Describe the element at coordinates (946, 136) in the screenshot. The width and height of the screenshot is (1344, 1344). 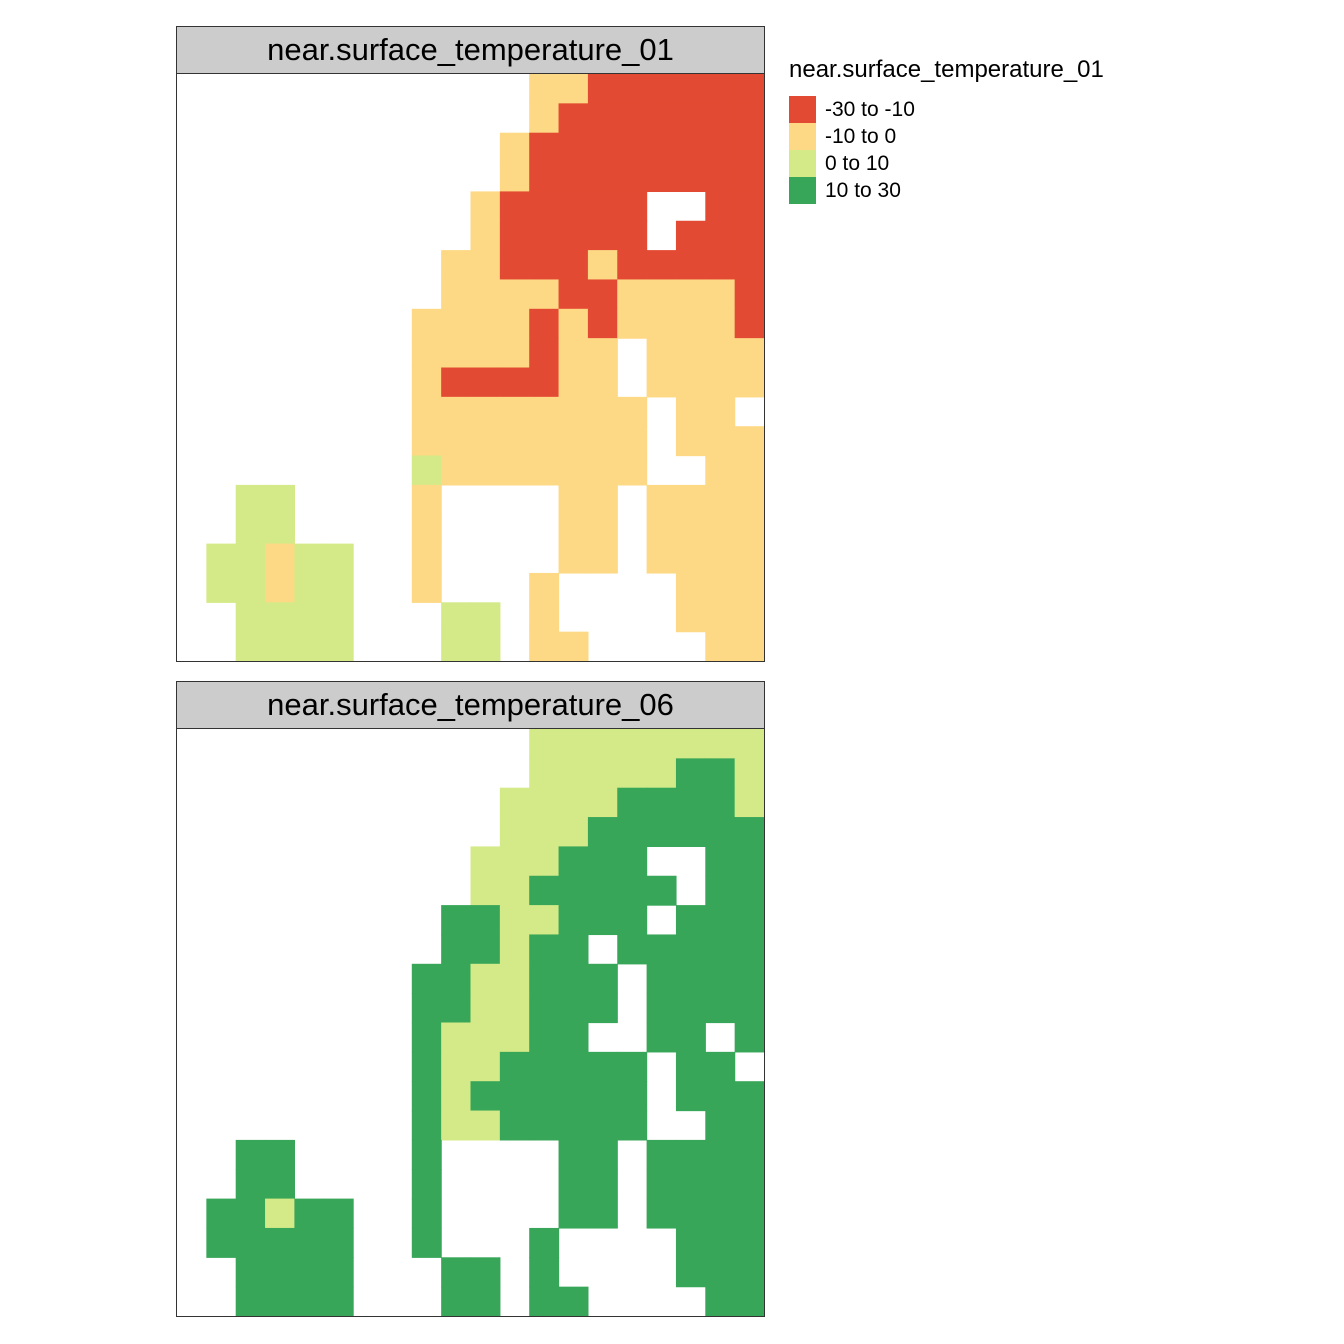
I see `legend-item: -10 to 0` at that location.